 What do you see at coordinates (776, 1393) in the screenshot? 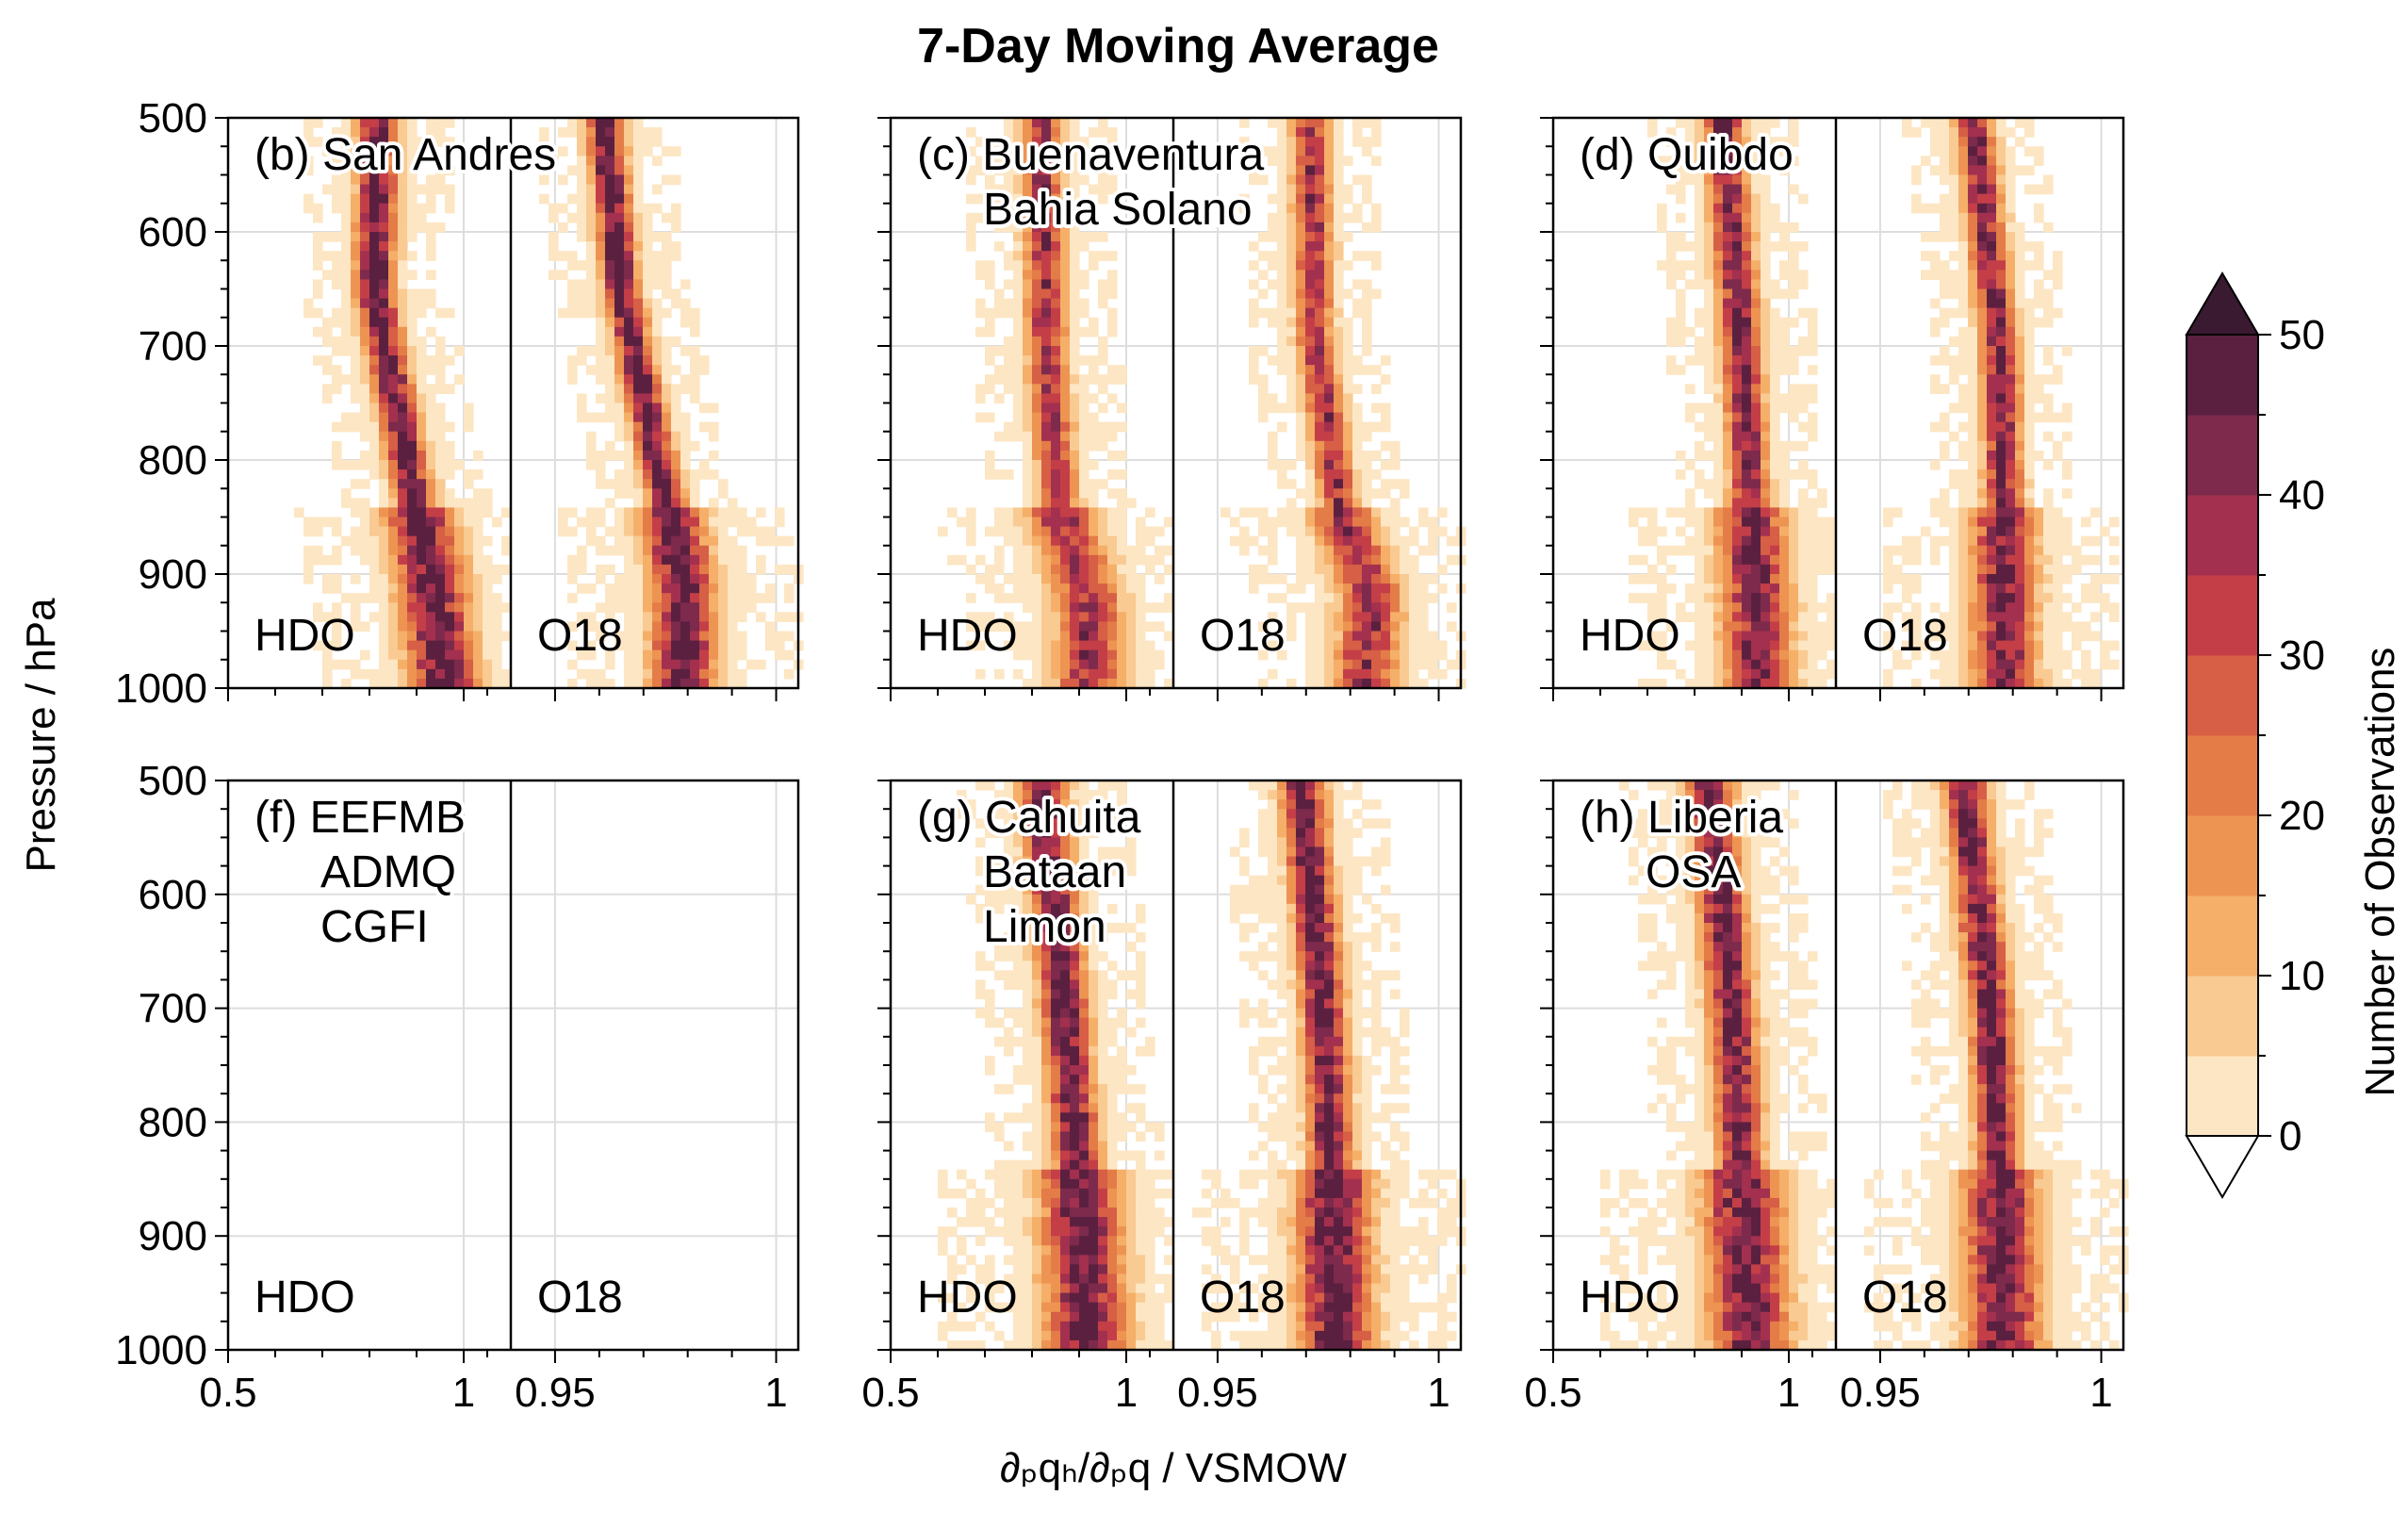
I see `x-tick-label: 1` at bounding box center [776, 1393].